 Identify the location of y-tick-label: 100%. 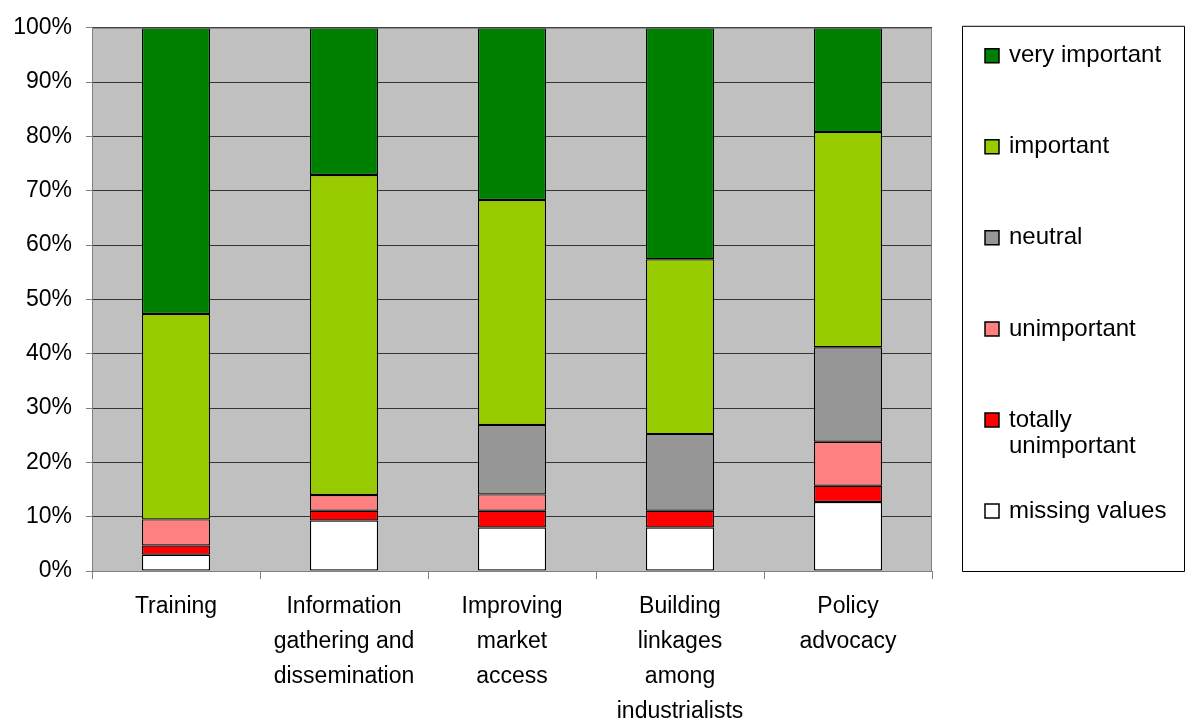
(42, 26).